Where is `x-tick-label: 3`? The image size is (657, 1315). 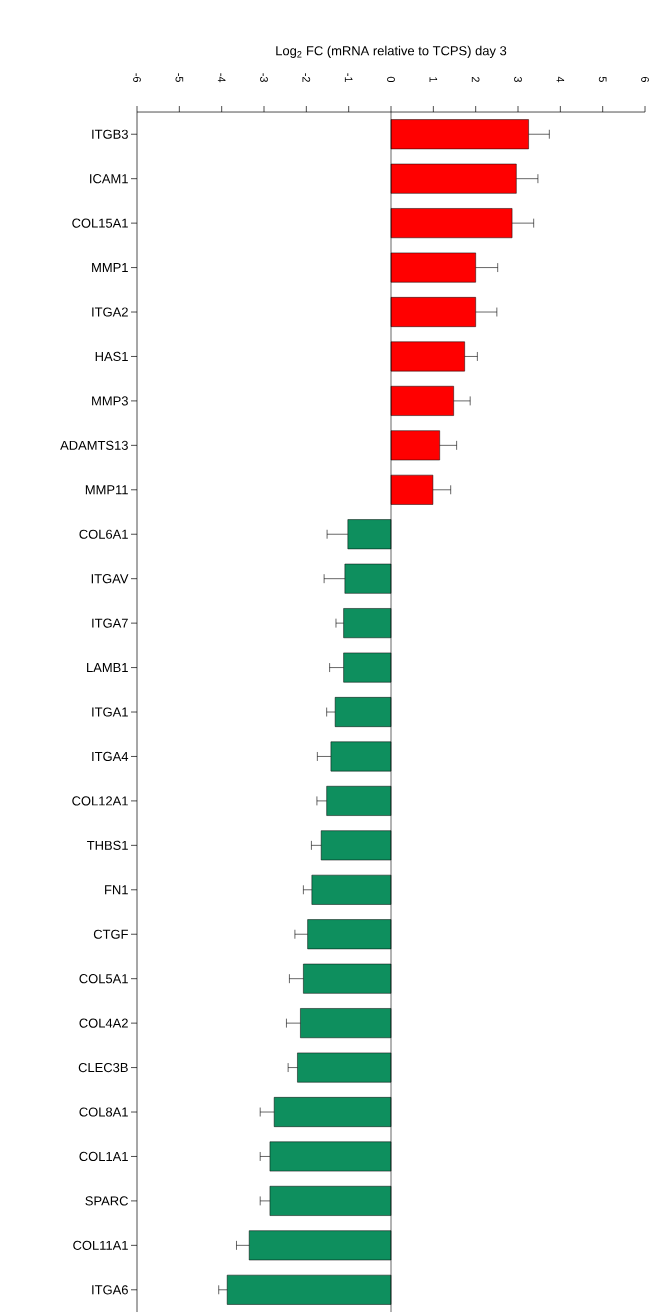 x-tick-label: 3 is located at coordinates (518, 79).